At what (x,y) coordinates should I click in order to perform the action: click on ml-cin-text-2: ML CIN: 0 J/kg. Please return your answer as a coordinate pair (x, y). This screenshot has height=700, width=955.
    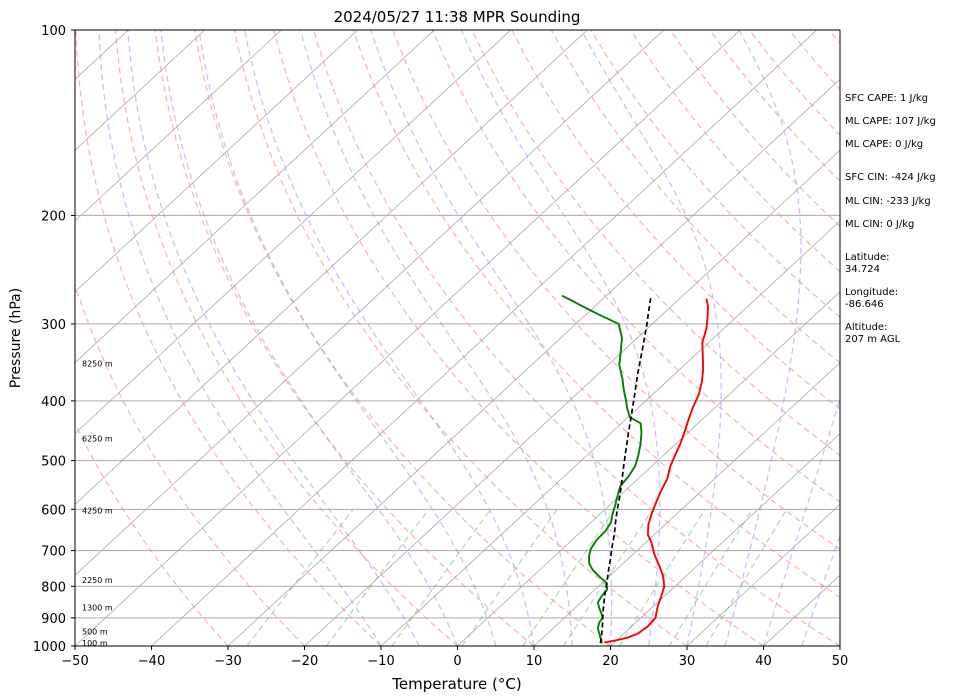
    Looking at the image, I should click on (880, 224).